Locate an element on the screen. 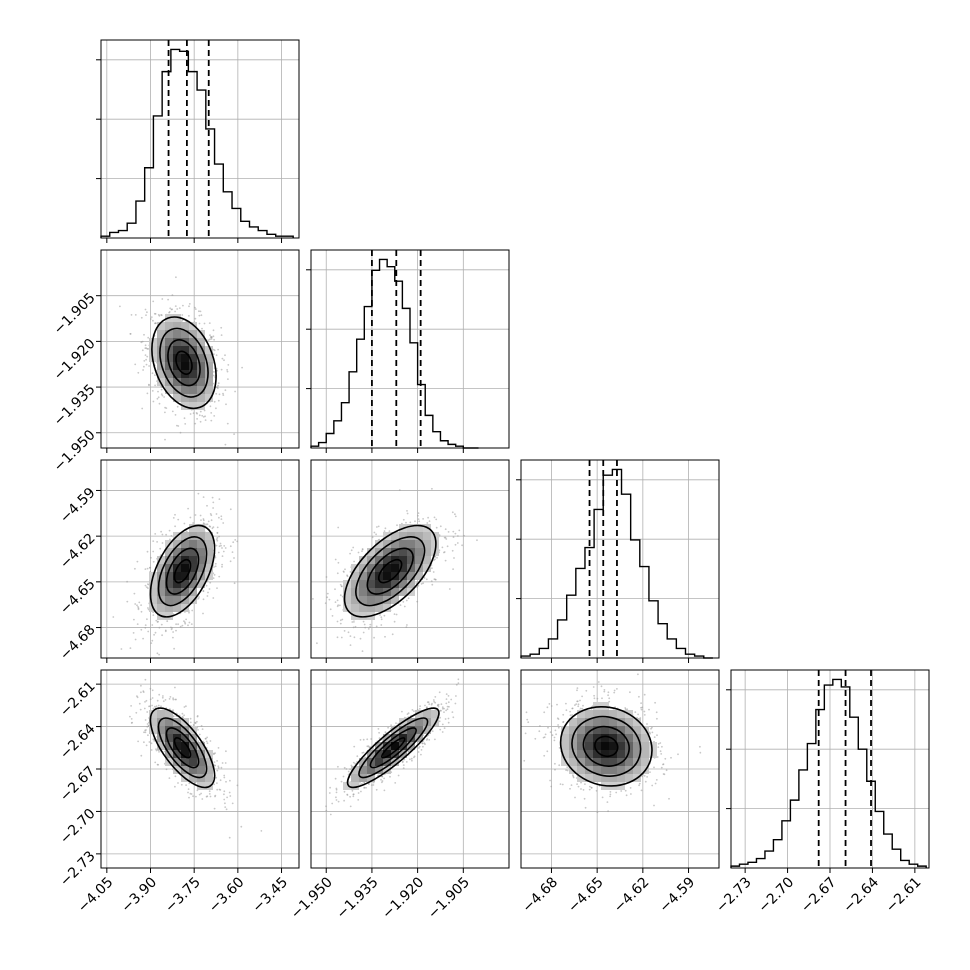 Image resolution: width=970 pixels, height=970 pixels. x-tick-label: −3.90 is located at coordinates (140, 895).